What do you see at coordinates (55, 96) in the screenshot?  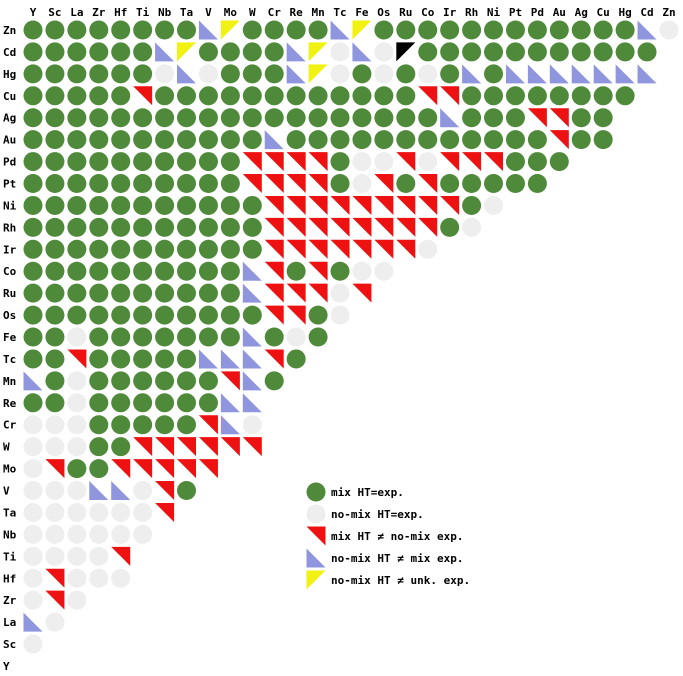 I see `cell-Cu-Sc` at bounding box center [55, 96].